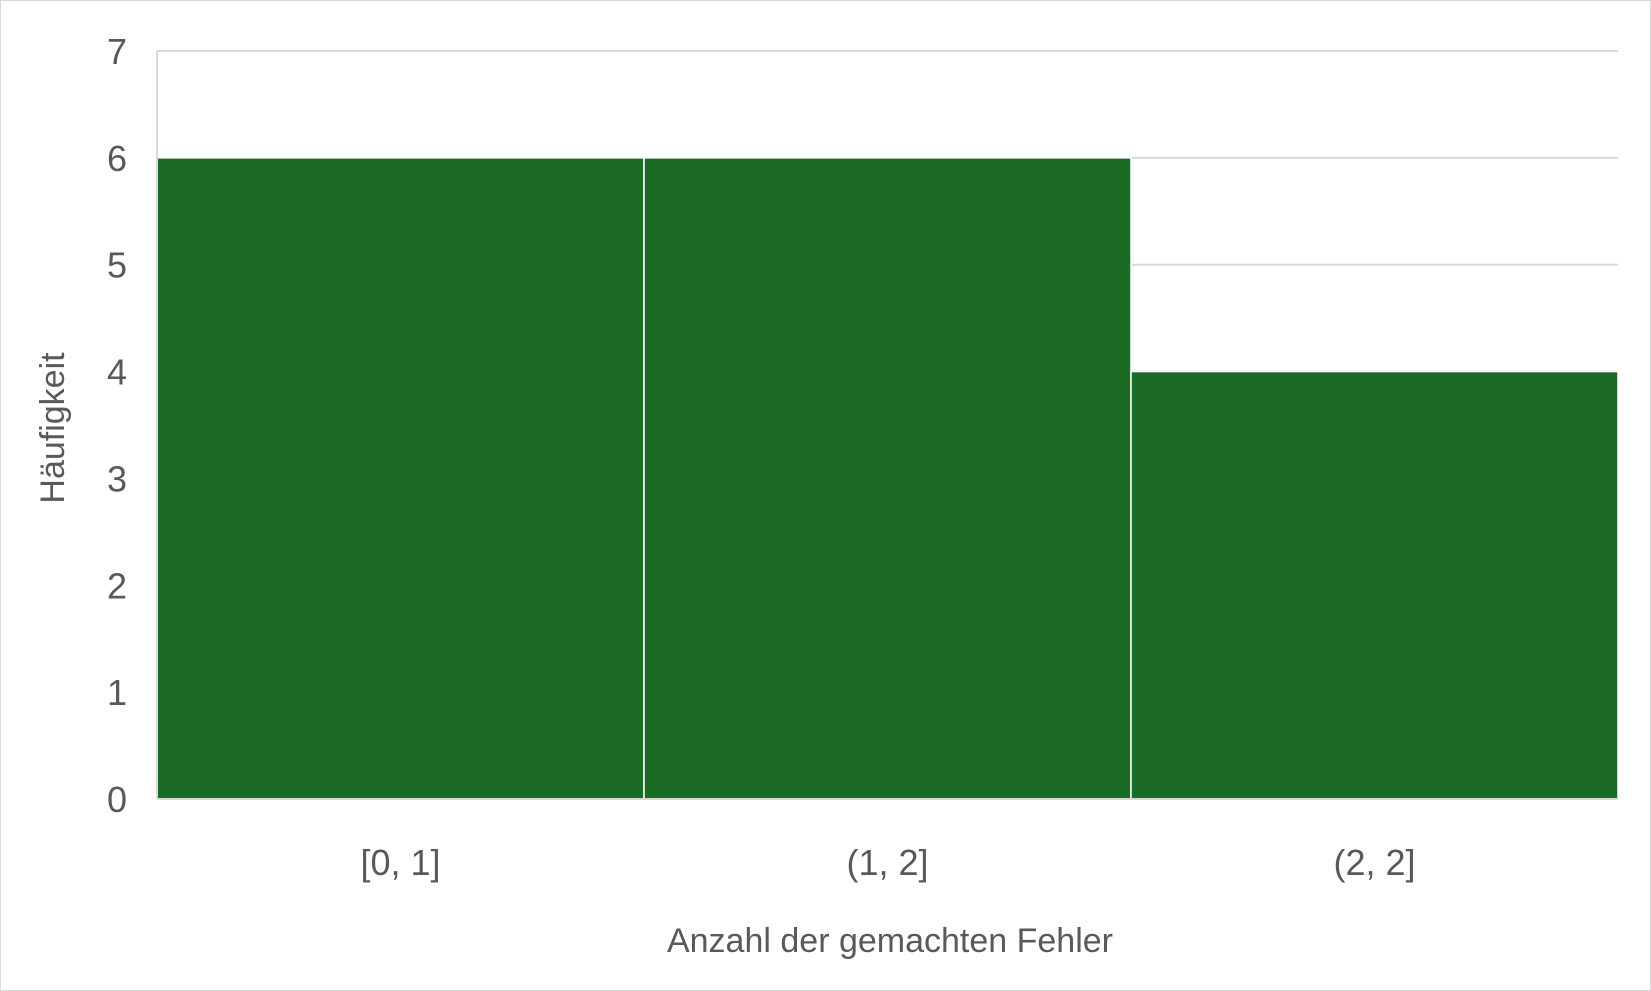  I want to click on y-axis-title: Häufigkeit, so click(53, 428).